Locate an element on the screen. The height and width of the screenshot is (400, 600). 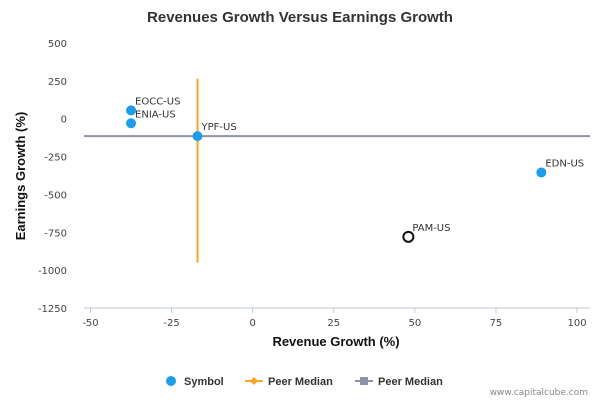
x-axis-title: Revenue Growth (%) is located at coordinates (335, 341).